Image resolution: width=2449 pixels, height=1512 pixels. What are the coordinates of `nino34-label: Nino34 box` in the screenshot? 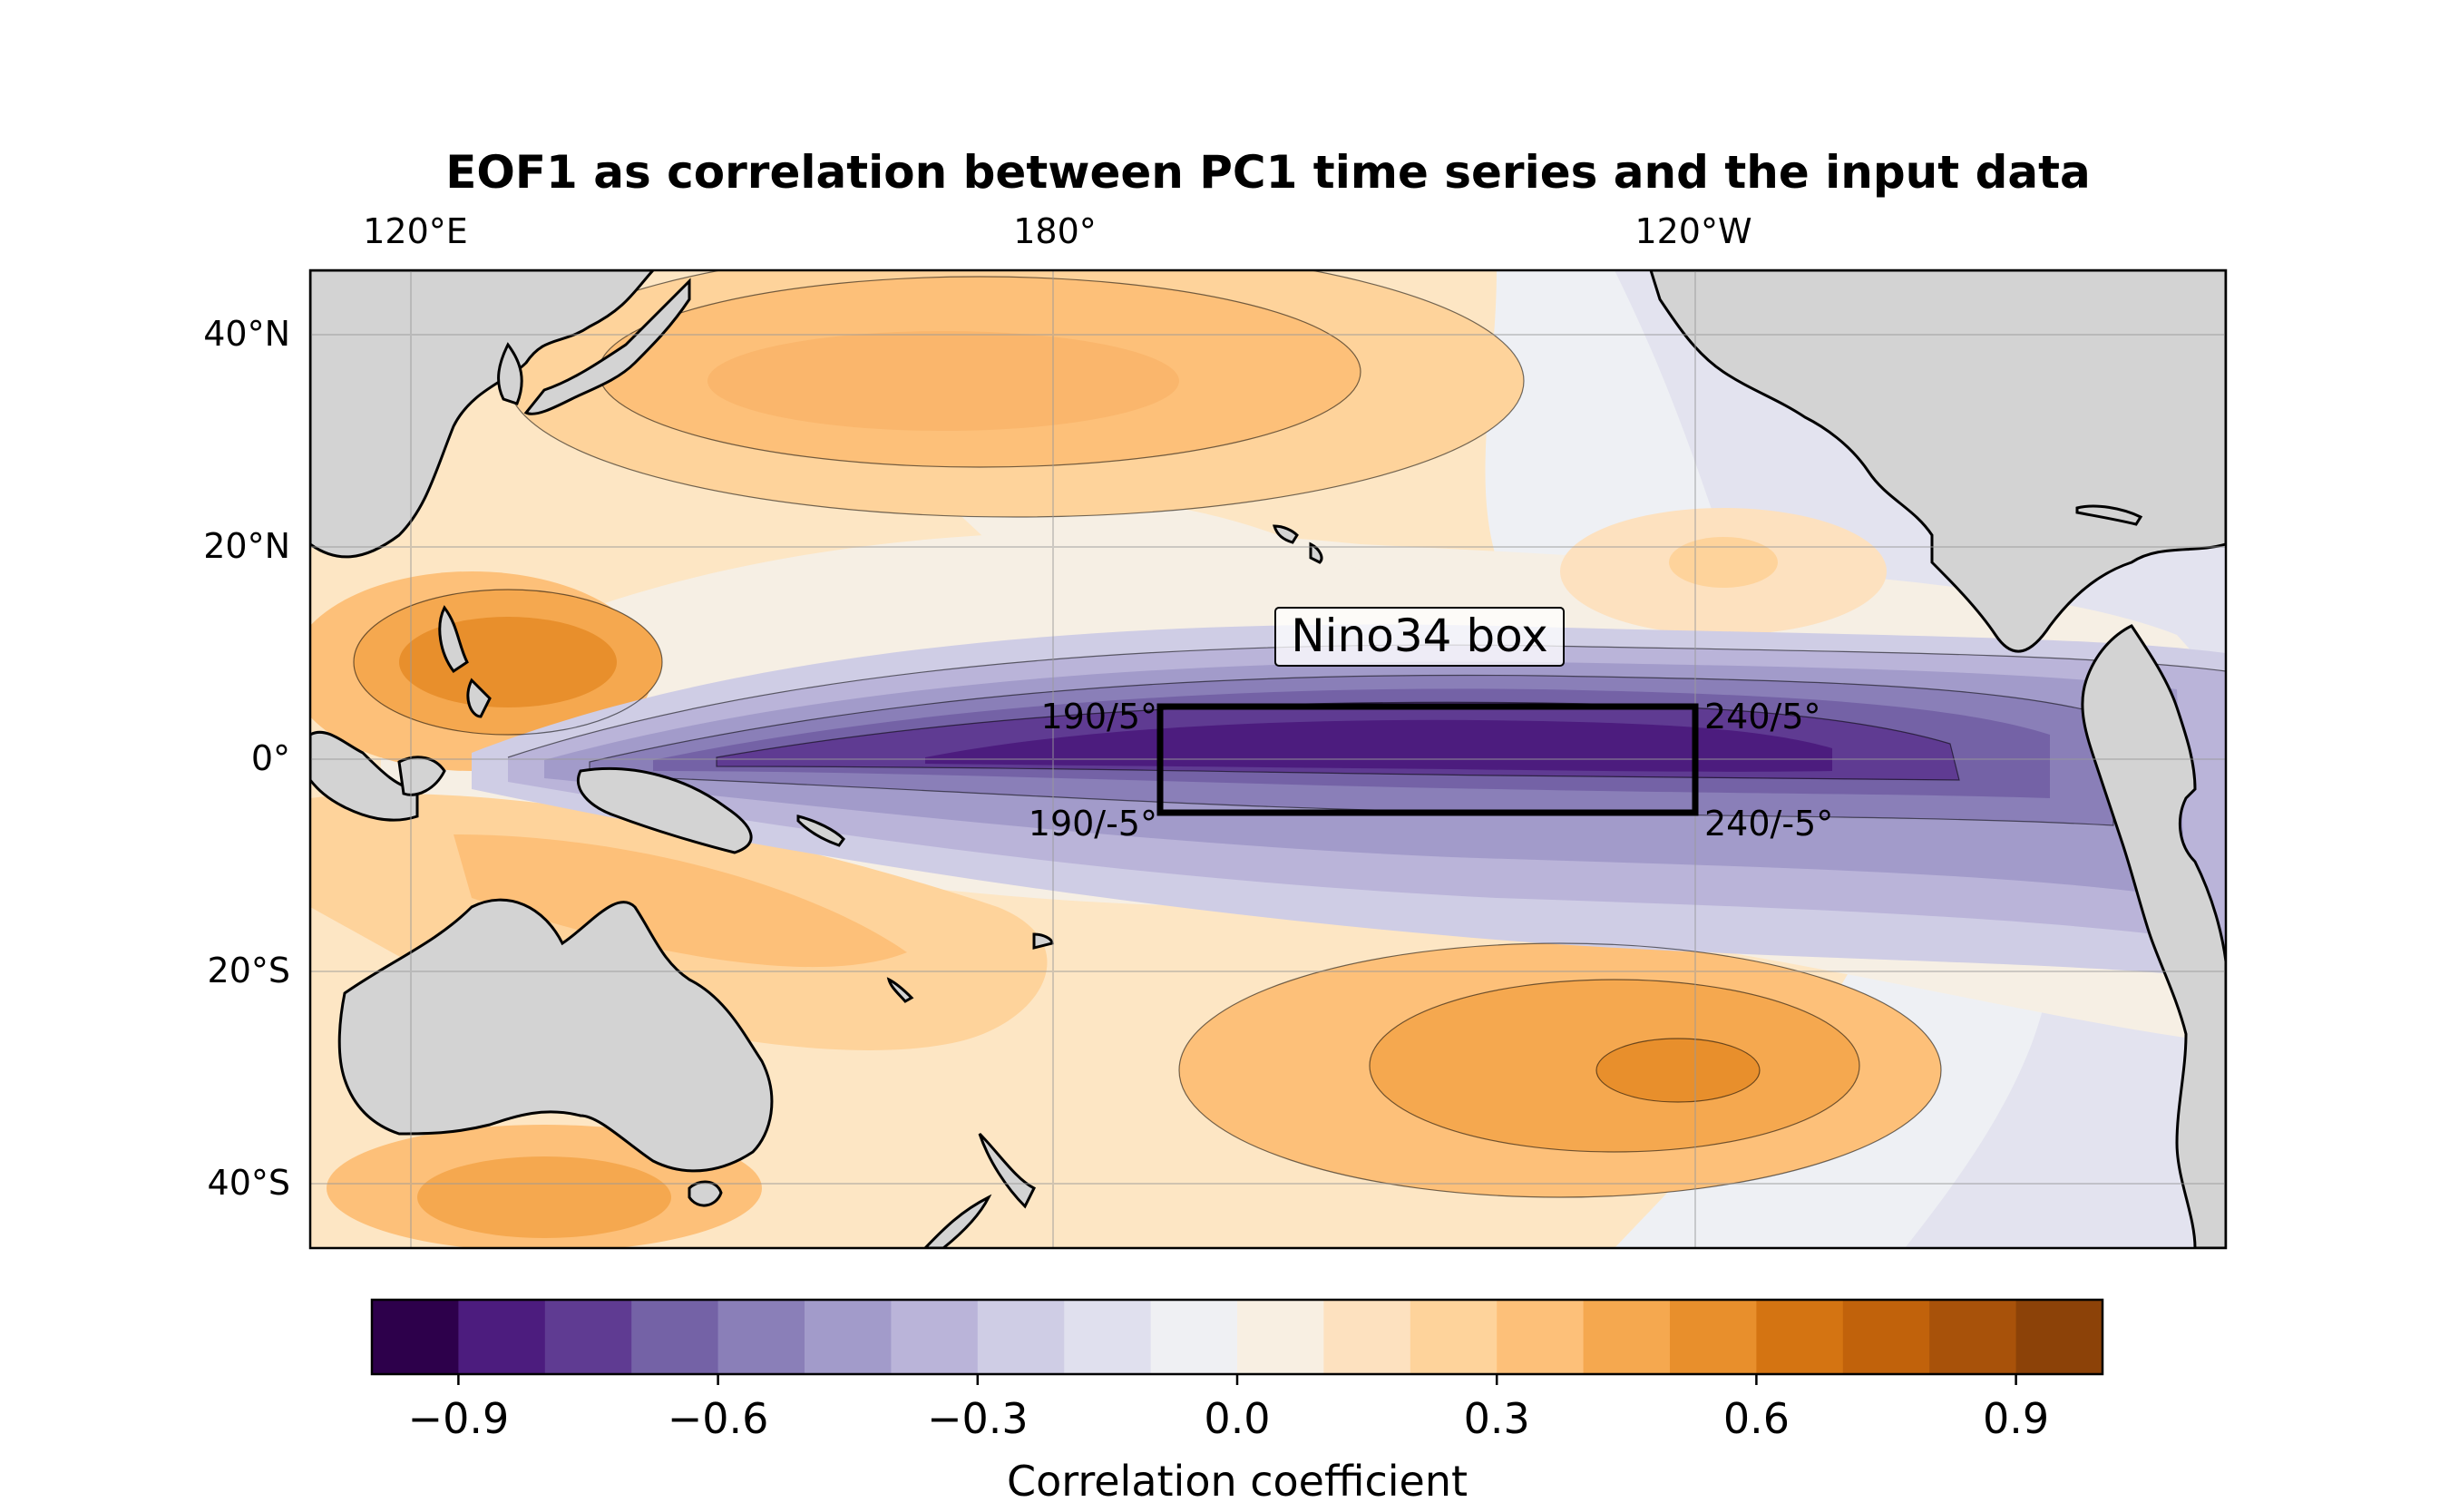 It's located at (1419, 636).